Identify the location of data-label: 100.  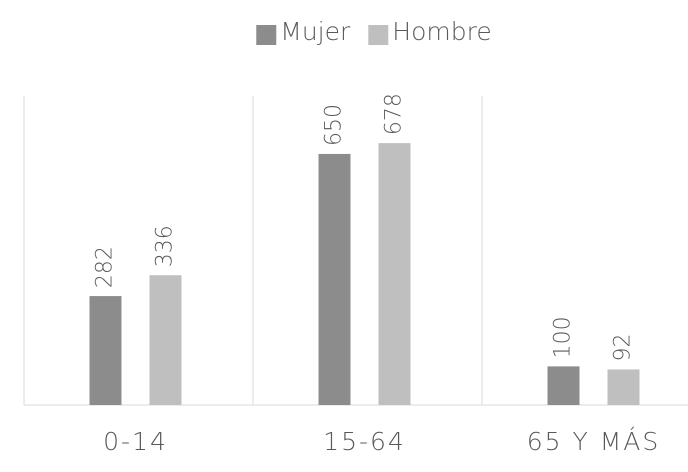
(563, 337).